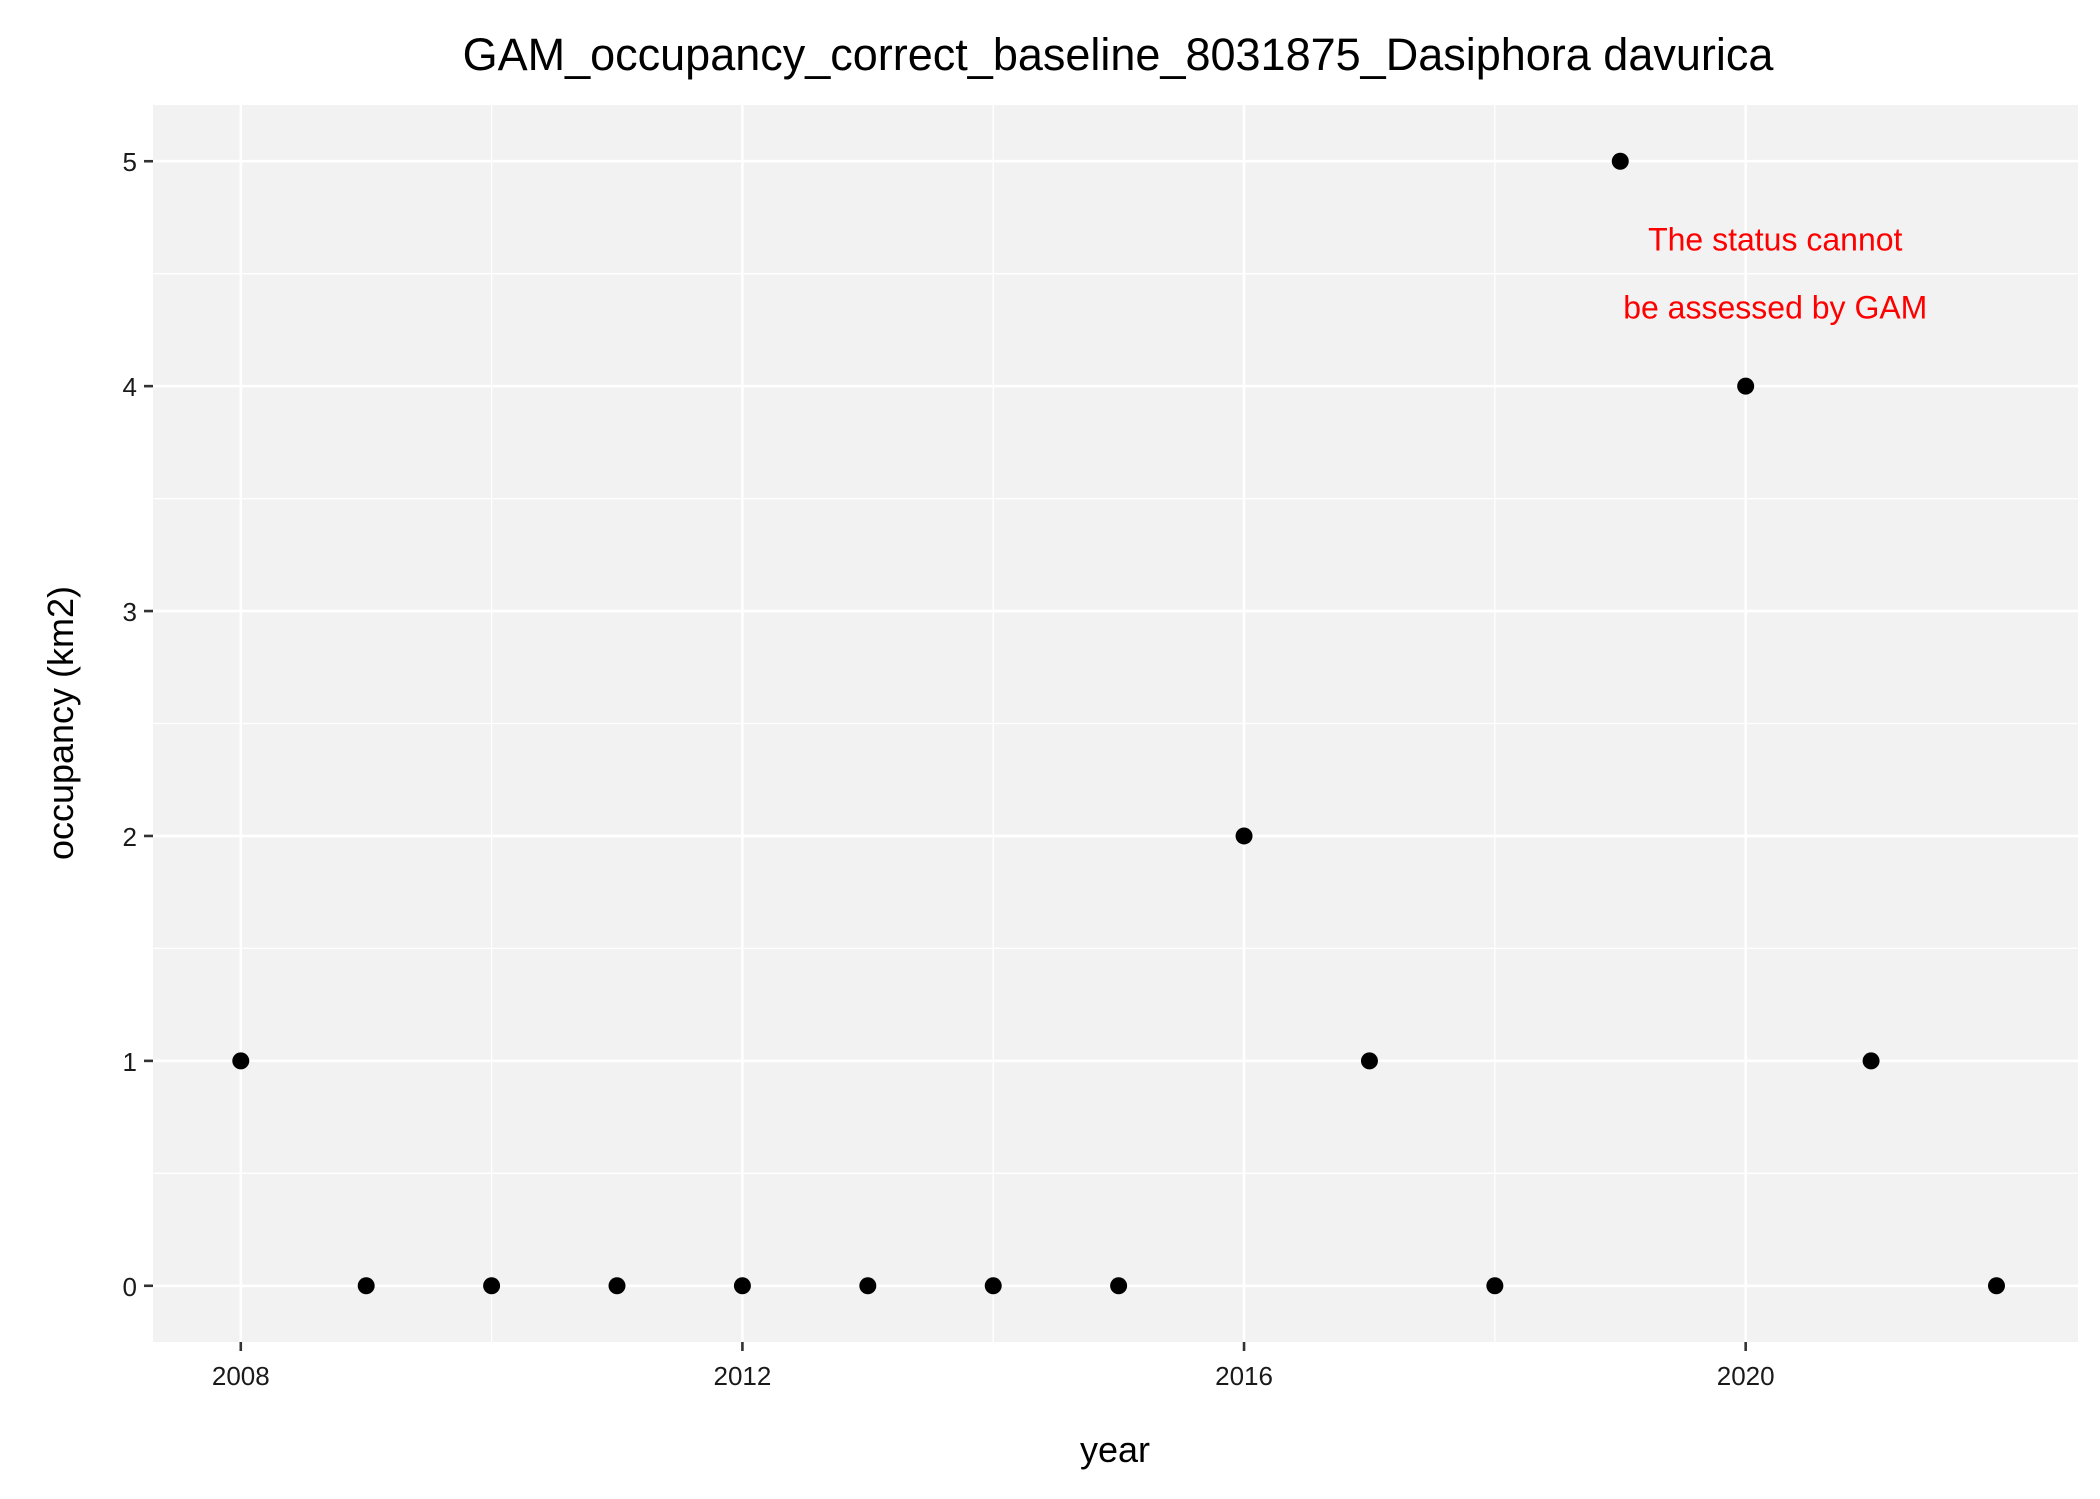  What do you see at coordinates (993, 1366) in the screenshot?
I see `x-axis: 2008 2012 2016 2020` at bounding box center [993, 1366].